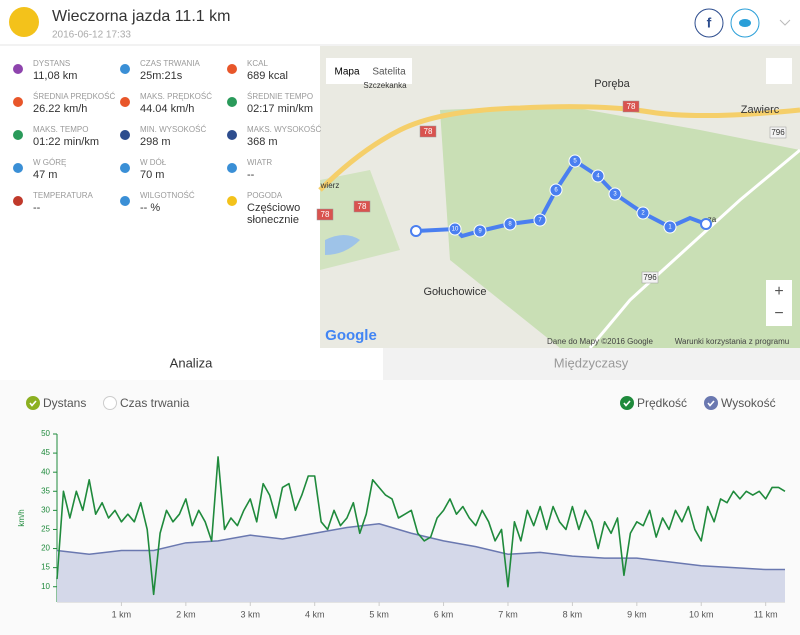 This screenshot has width=800, height=635. I want to click on map-attribution: Dane do Mapy ©2016 Google, so click(600, 341).